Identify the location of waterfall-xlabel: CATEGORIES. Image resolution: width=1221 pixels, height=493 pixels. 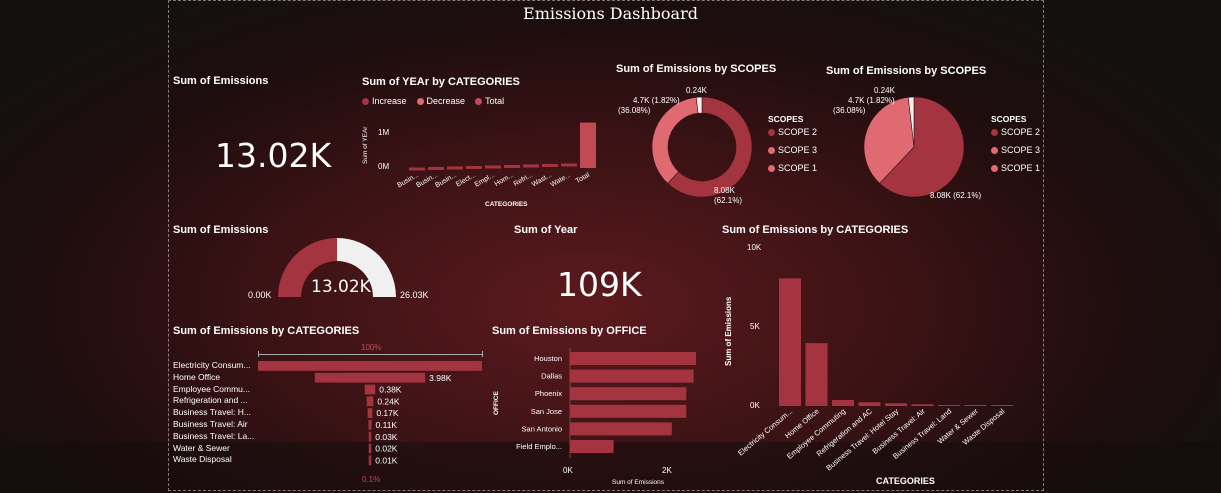
(506, 204).